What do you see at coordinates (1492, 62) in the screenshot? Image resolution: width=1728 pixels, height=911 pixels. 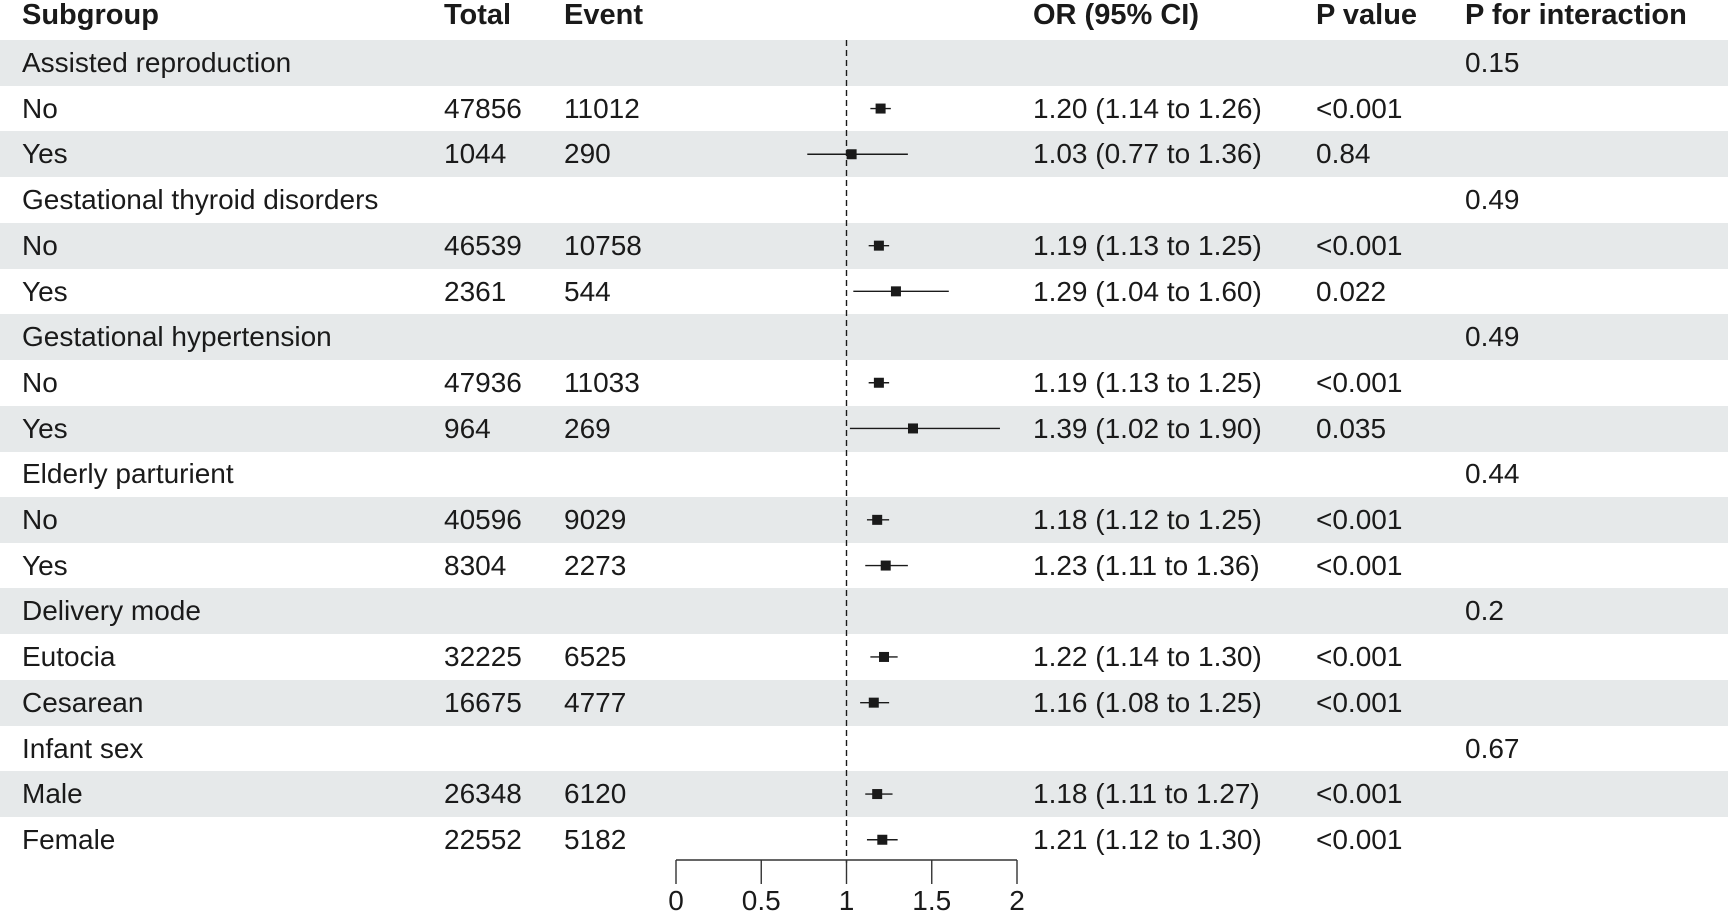 I see `cell-p-interaction: 0.15` at bounding box center [1492, 62].